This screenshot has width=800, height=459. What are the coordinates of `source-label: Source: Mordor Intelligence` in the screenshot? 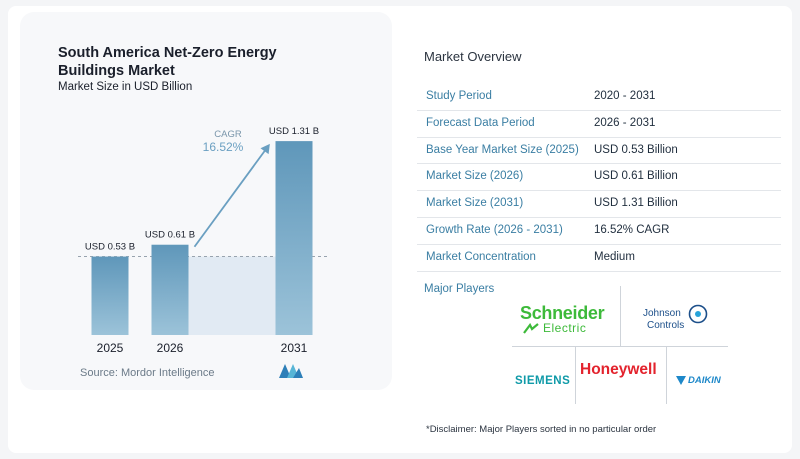 It's located at (147, 373).